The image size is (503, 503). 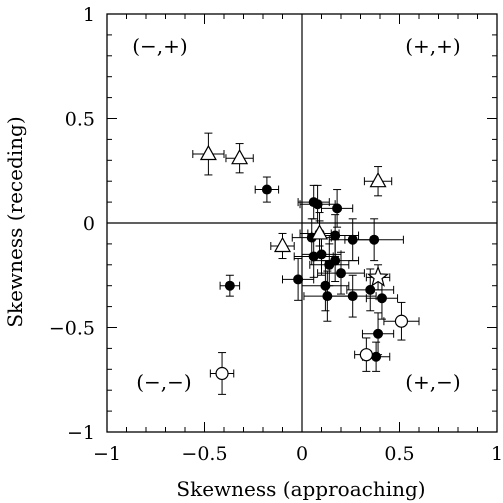 What do you see at coordinates (300, 489) in the screenshot?
I see `x-axis-title: Skewness (approaching)` at bounding box center [300, 489].